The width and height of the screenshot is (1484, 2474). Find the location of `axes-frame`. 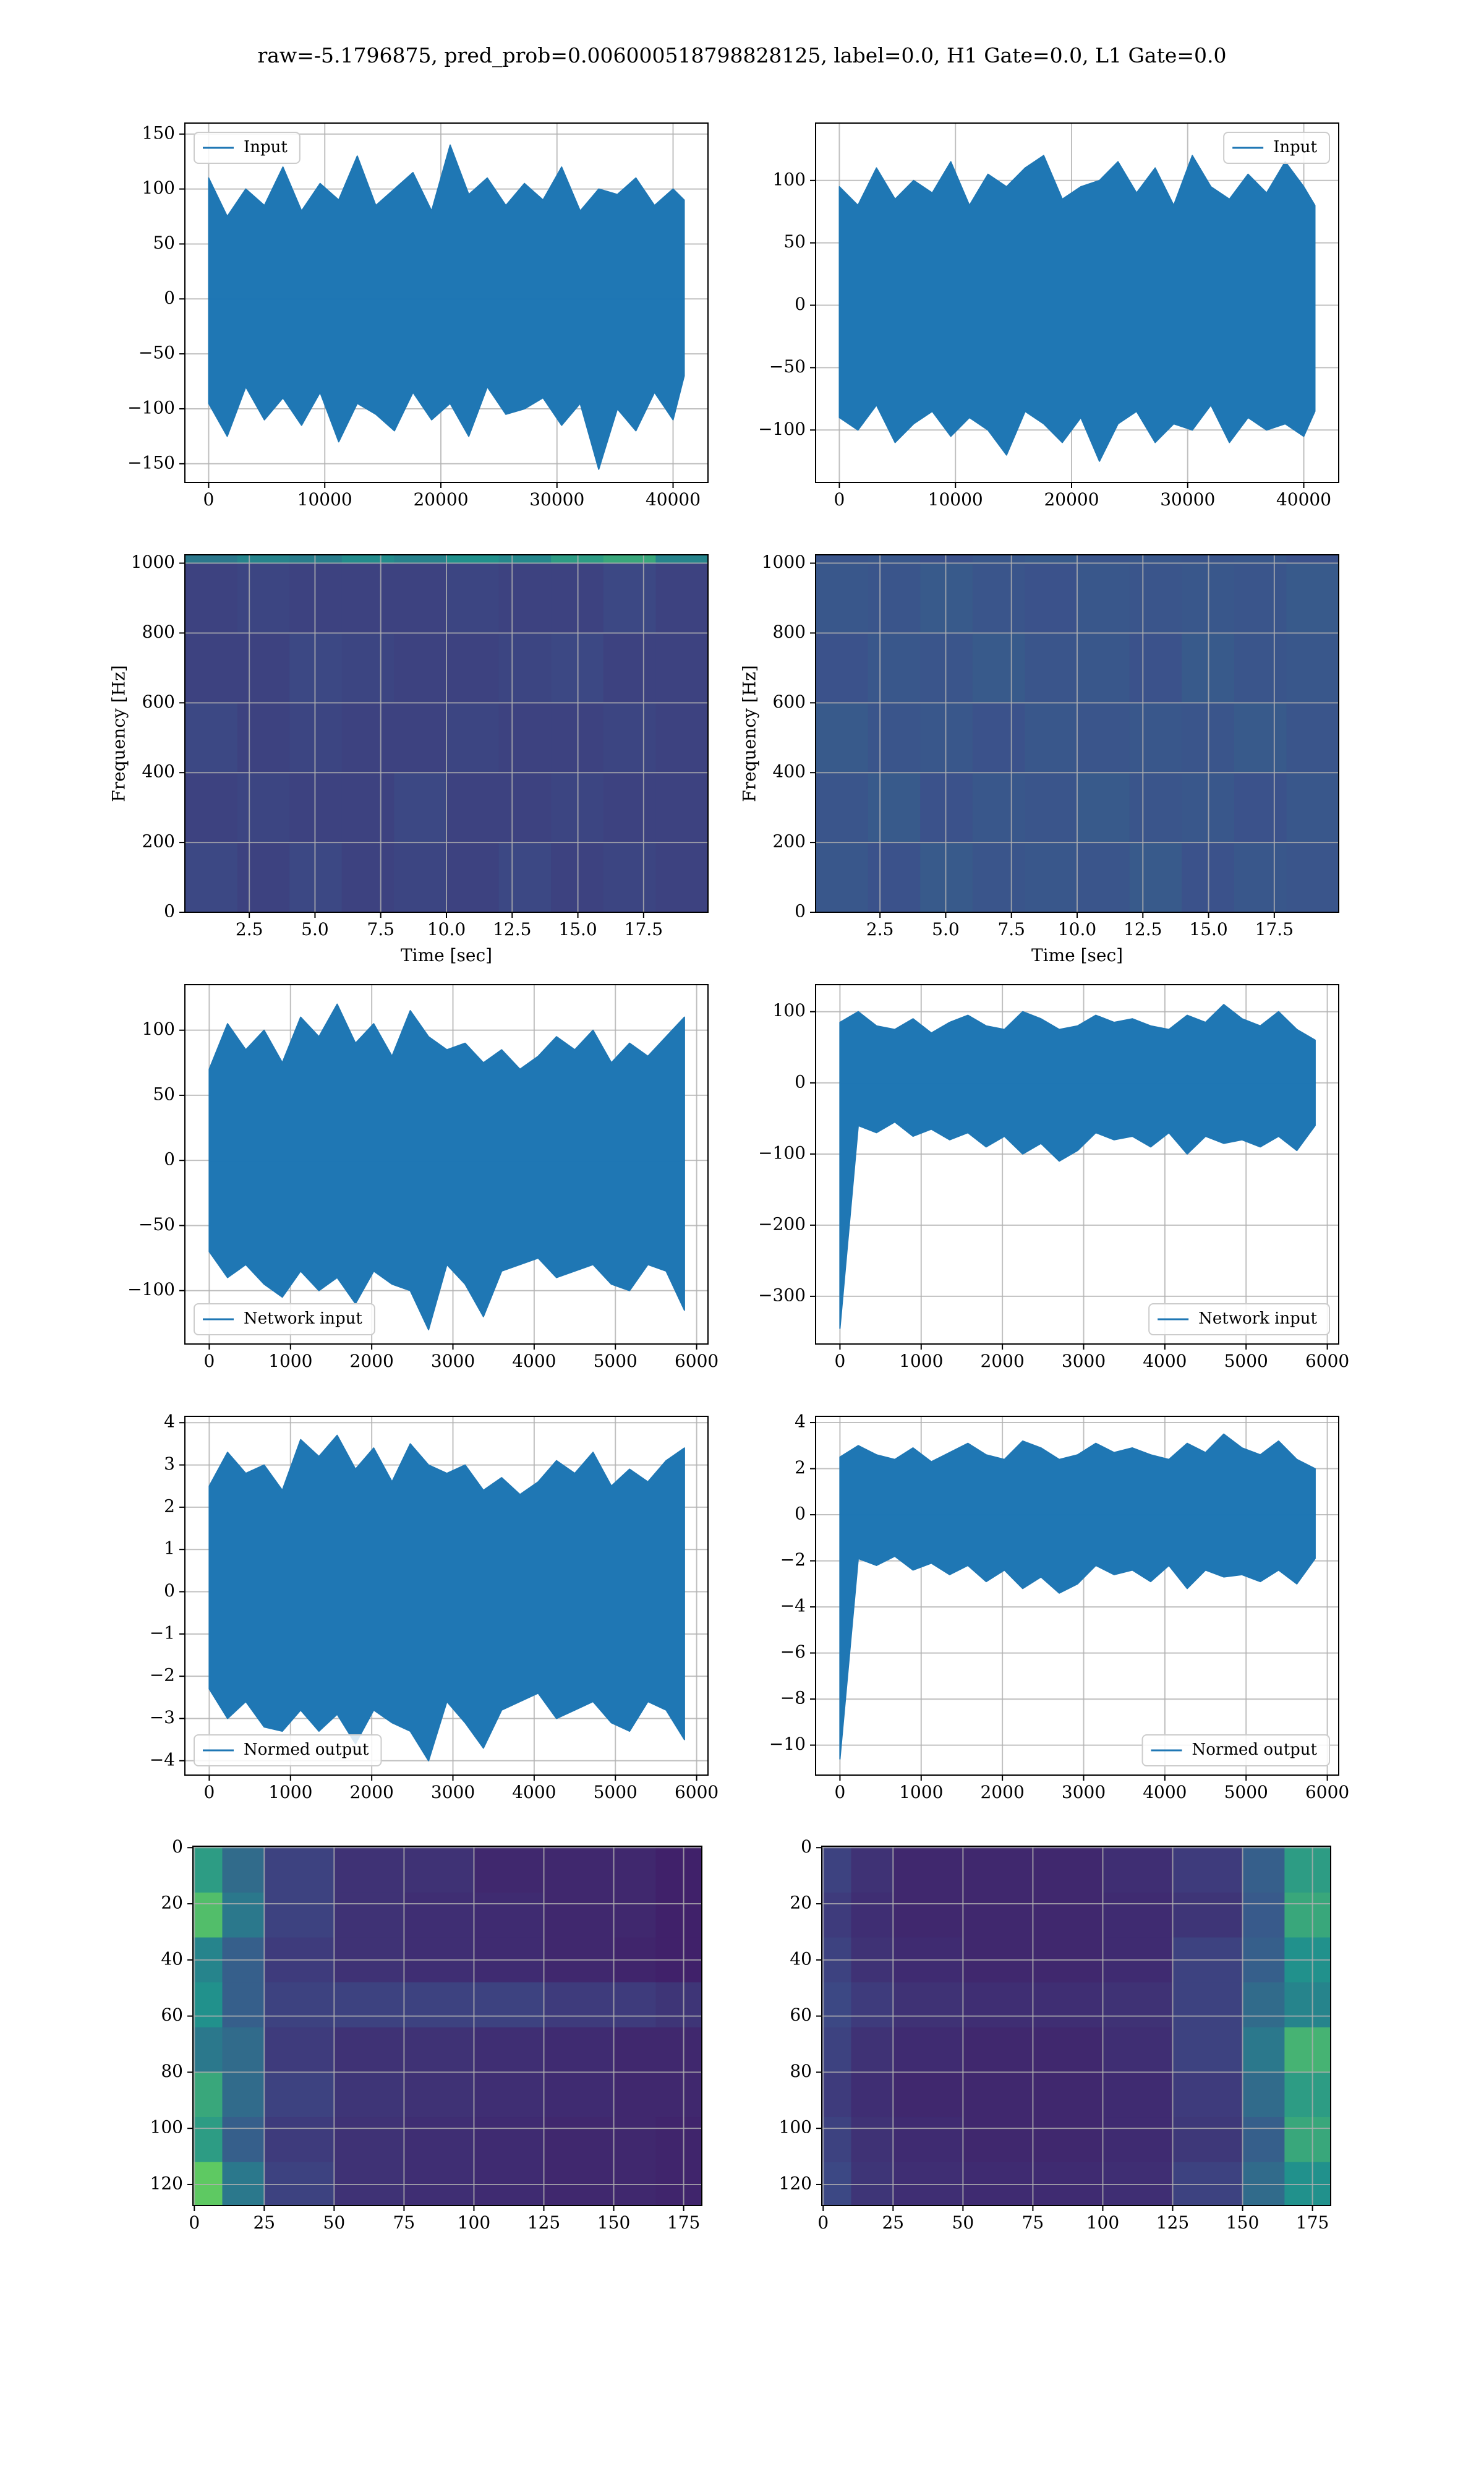

axes-frame is located at coordinates (1077, 1596).